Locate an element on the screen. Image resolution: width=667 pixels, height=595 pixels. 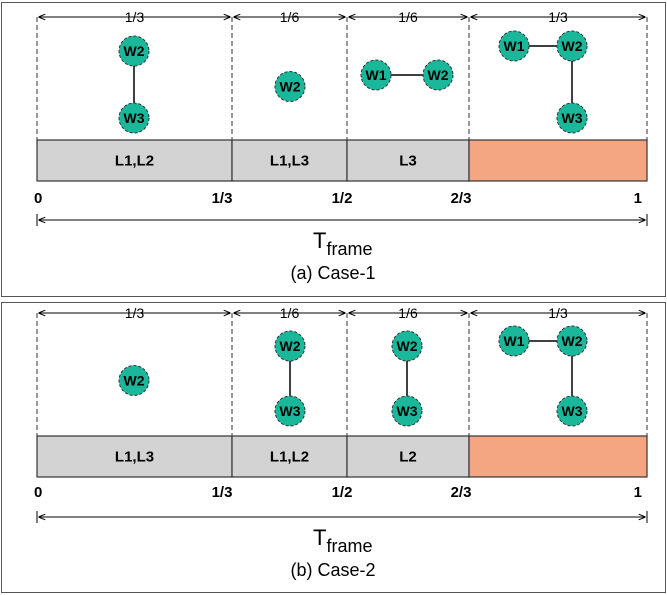
panel-caption: (b) Case-2 is located at coordinates (332, 570).